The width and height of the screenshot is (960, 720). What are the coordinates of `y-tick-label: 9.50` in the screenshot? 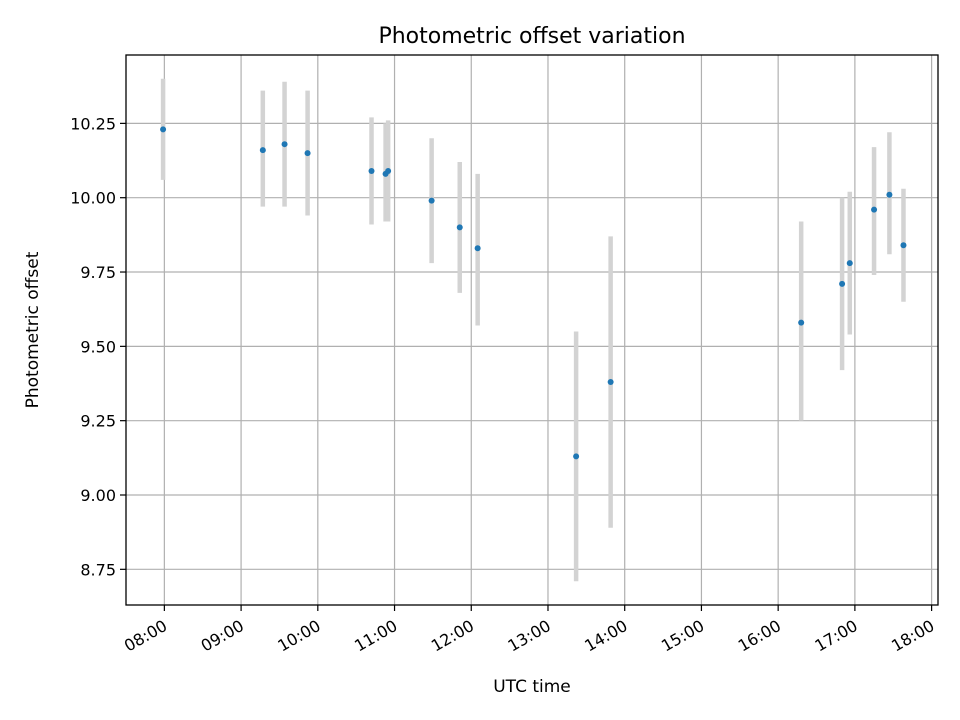 It's located at (98, 346).